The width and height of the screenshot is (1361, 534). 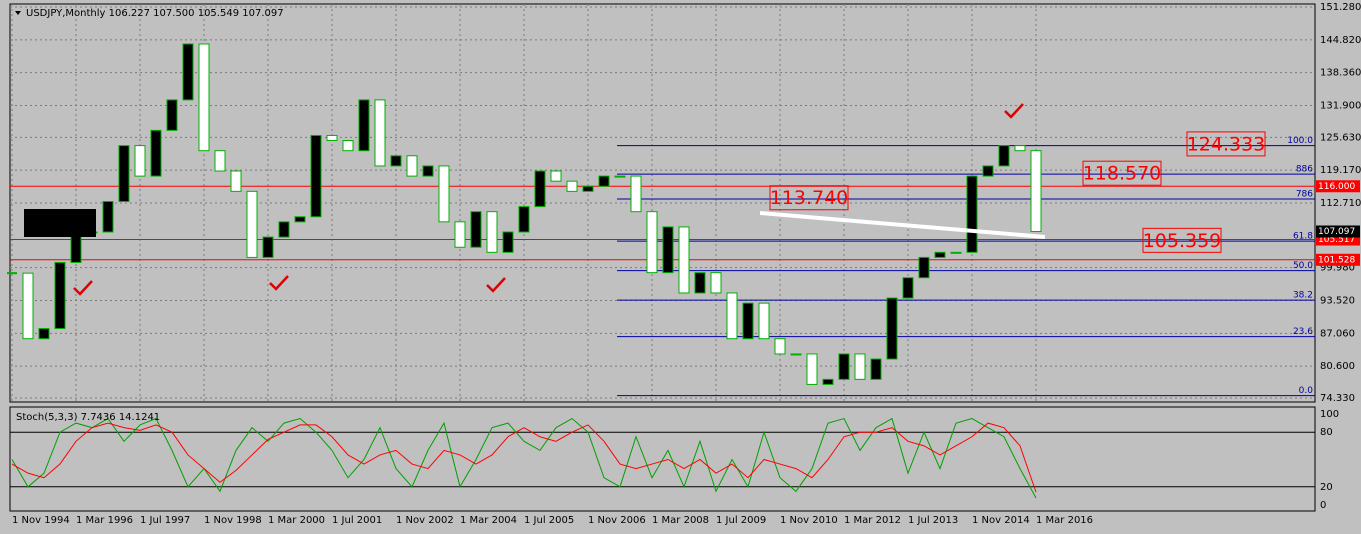 I want to click on fib-label: 38.2, so click(x=1303, y=296).